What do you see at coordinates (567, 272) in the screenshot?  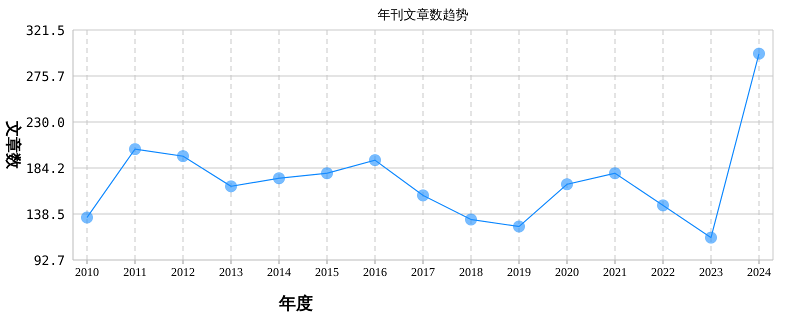 I see `x-tick-label: 2020` at bounding box center [567, 272].